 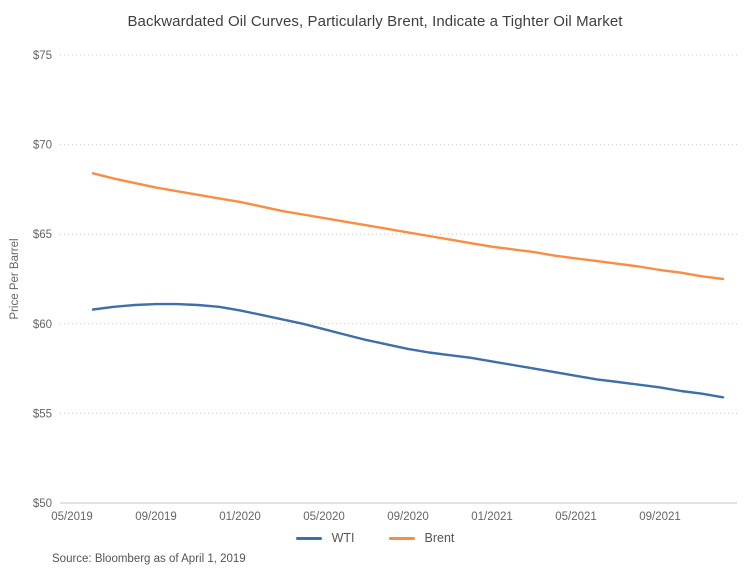 What do you see at coordinates (42, 504) in the screenshot?
I see `y-tick-label-50: $50` at bounding box center [42, 504].